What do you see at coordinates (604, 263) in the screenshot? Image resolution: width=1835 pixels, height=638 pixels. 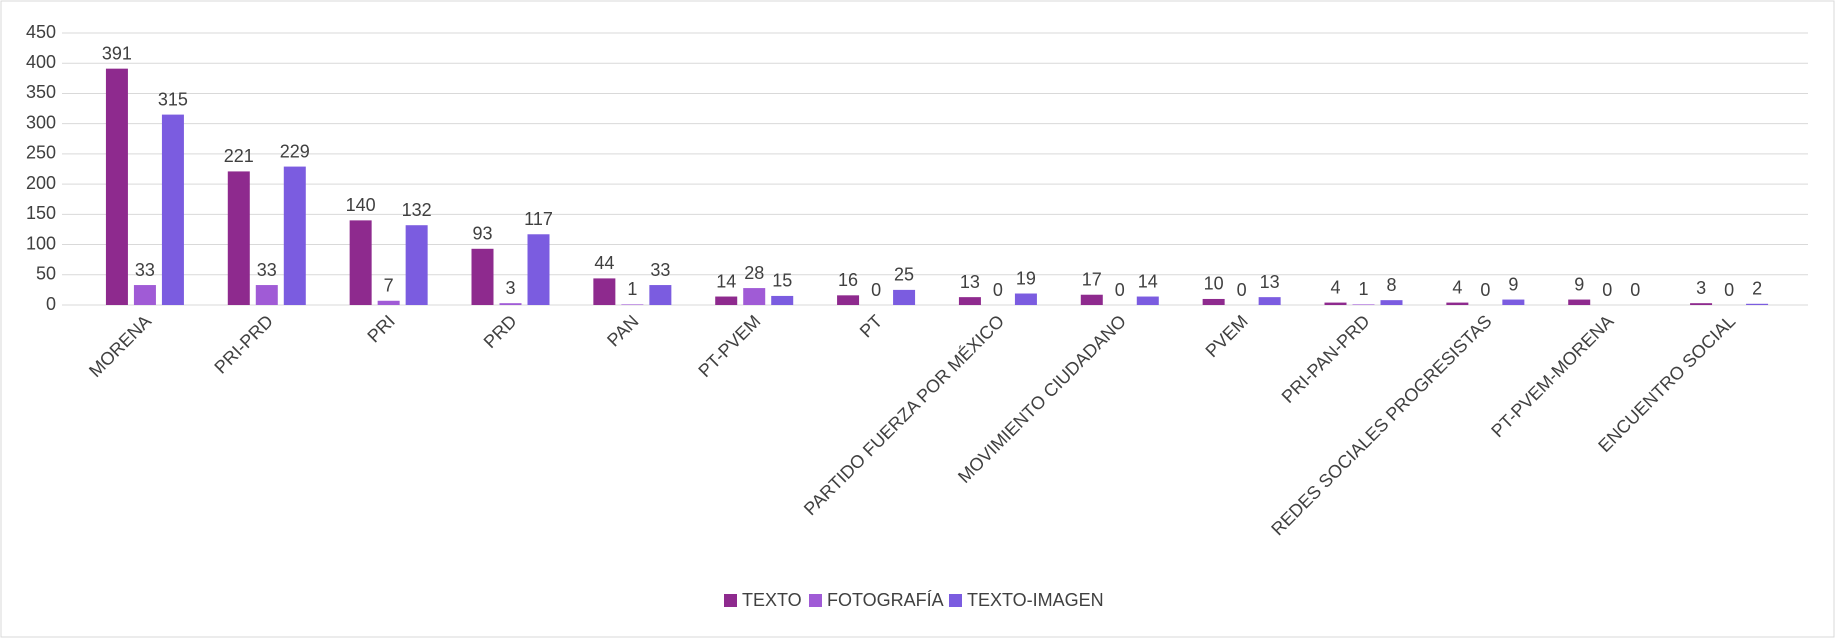 I see `data-label: 44` at bounding box center [604, 263].